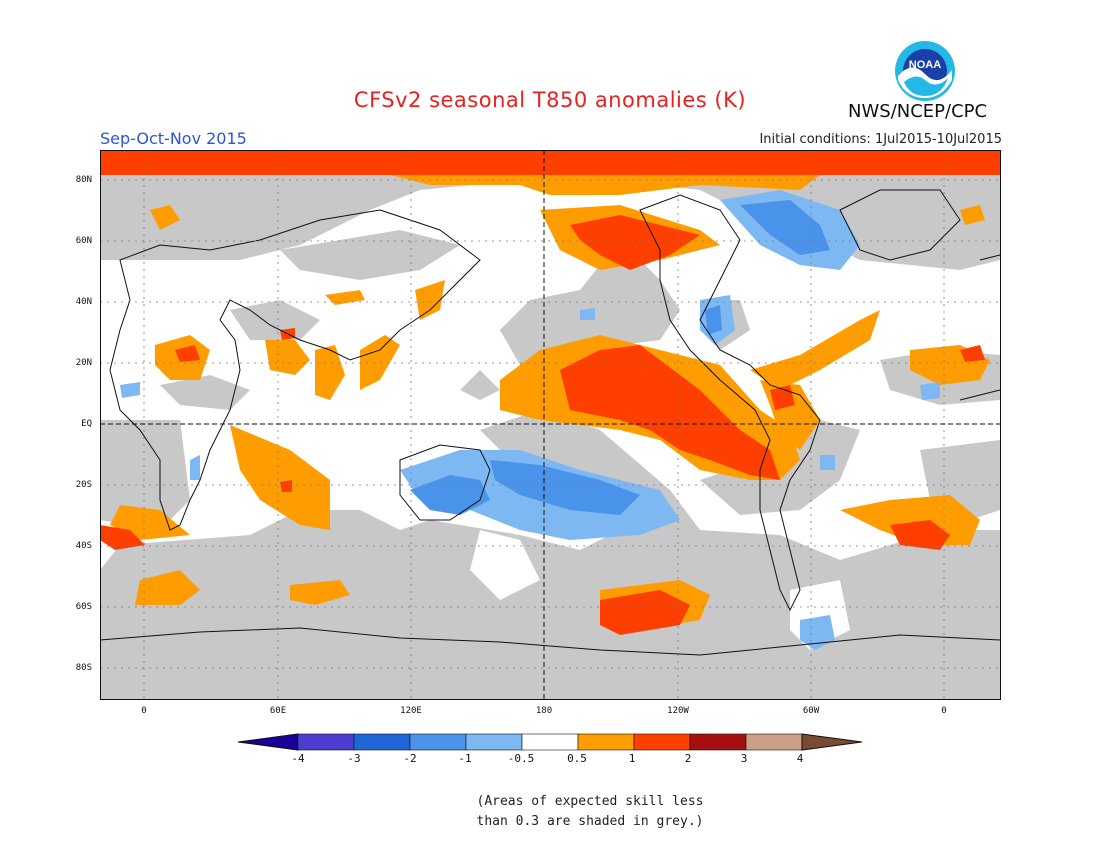 The width and height of the screenshot is (1100, 850). What do you see at coordinates (925, 65) in the screenshot?
I see `noaa-logo-text: NOAA` at bounding box center [925, 65].